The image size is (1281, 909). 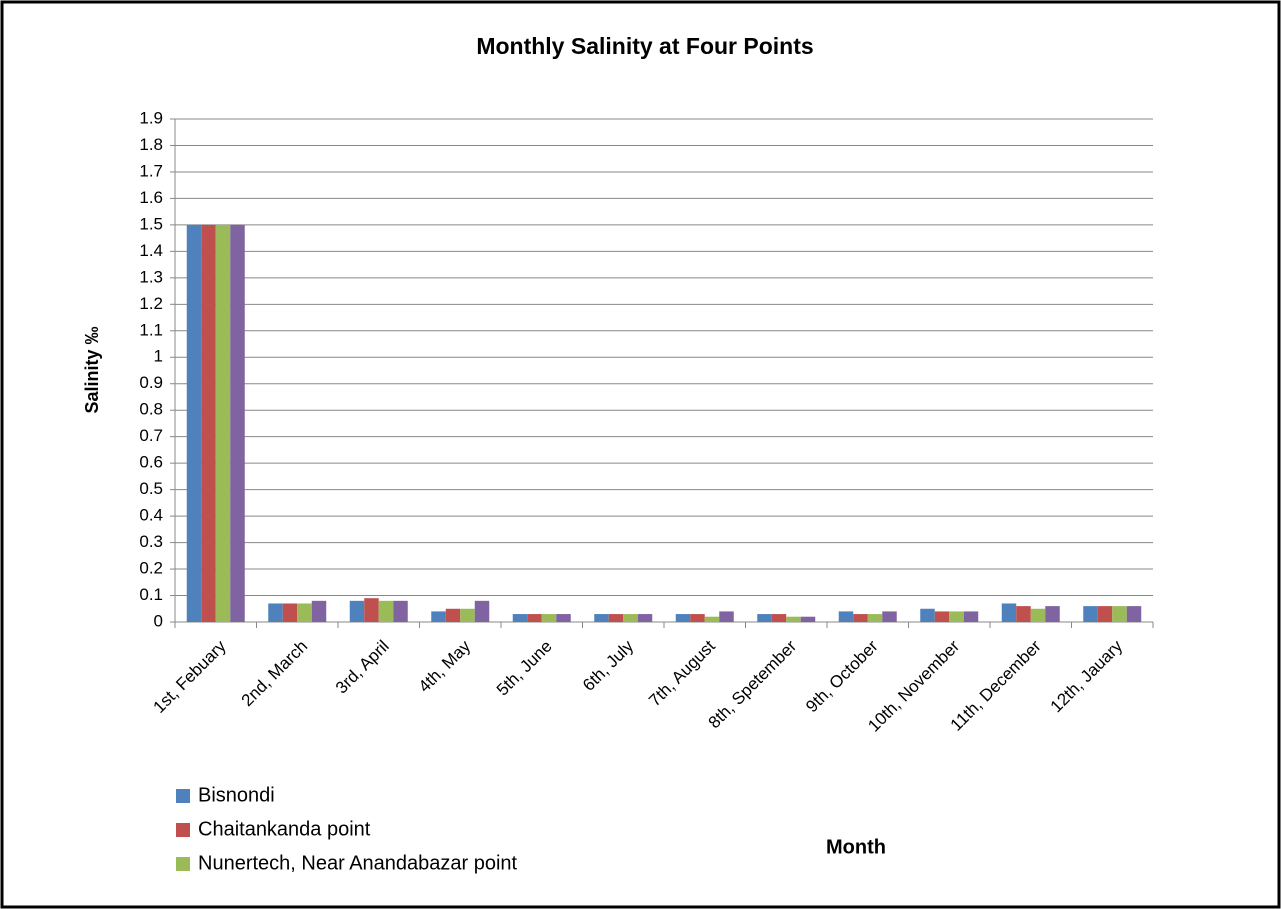 What do you see at coordinates (151, 568) in the screenshot?
I see `y-tick-label: 0.2` at bounding box center [151, 568].